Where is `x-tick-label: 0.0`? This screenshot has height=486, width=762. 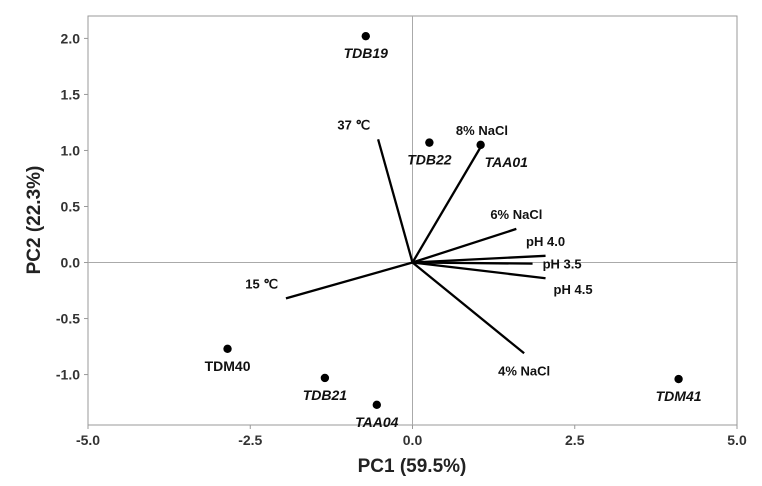
x-tick-label: 0.0 is located at coordinates (413, 440).